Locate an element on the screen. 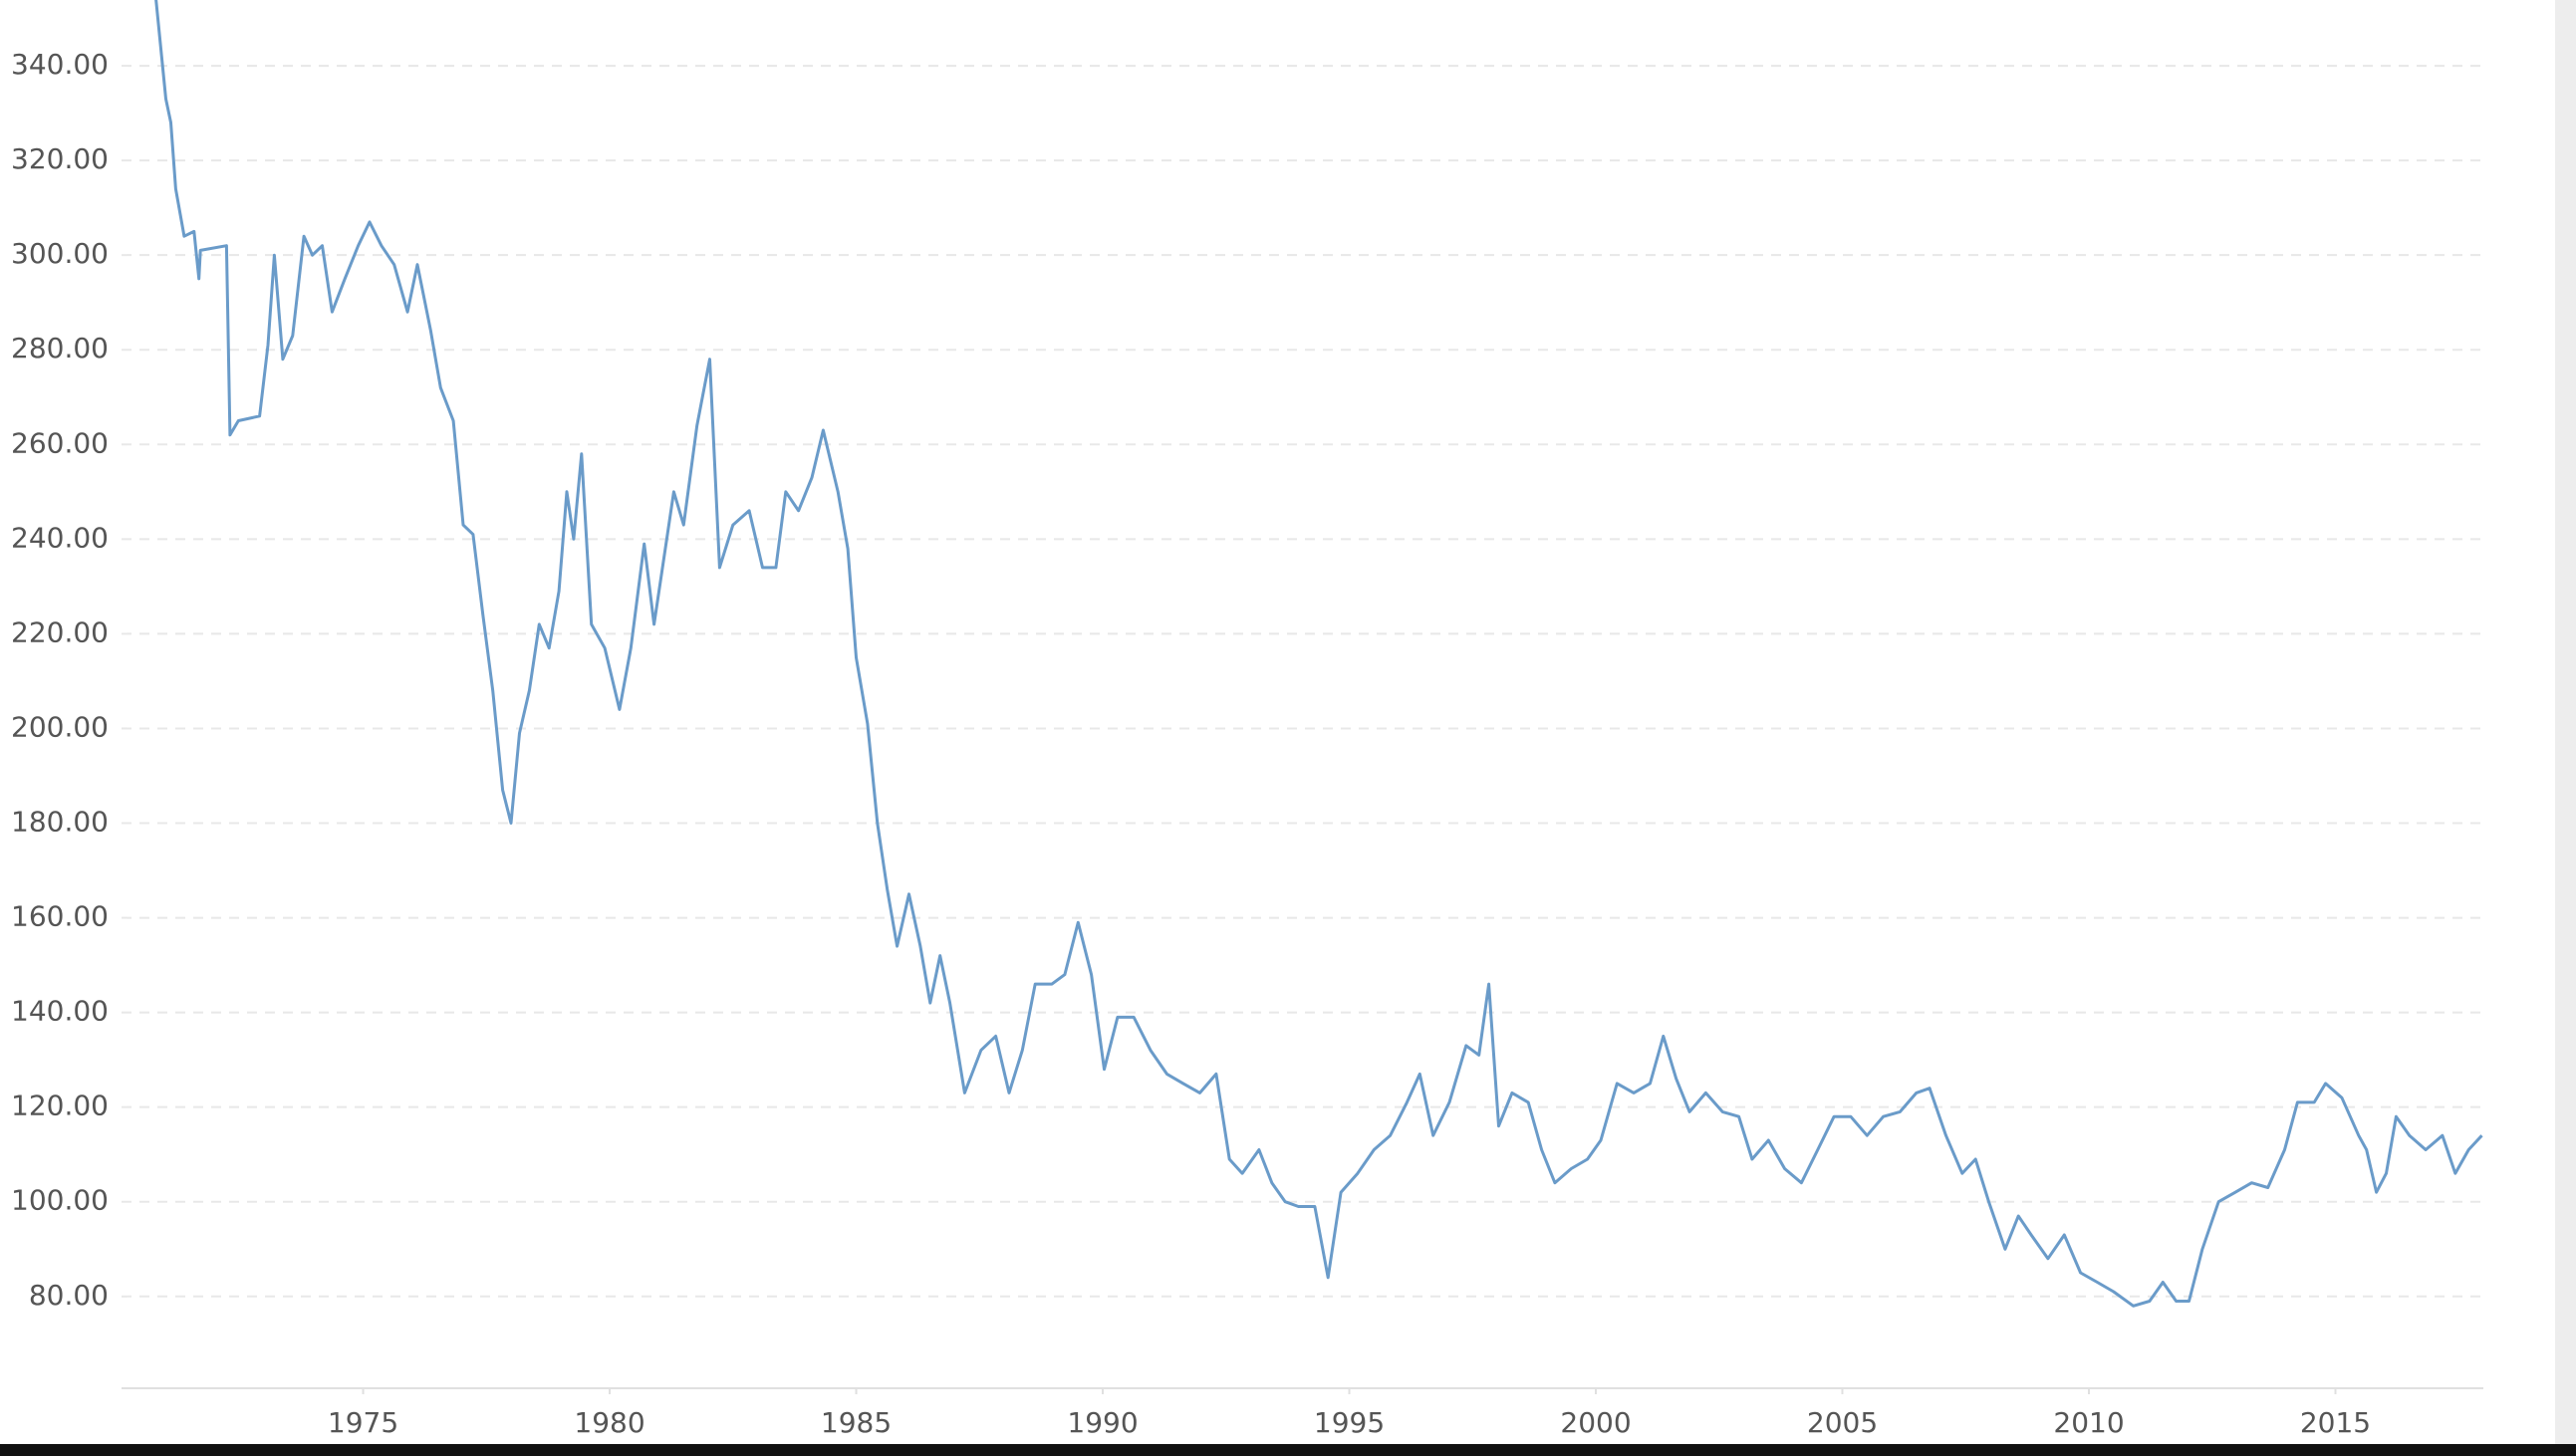 This screenshot has width=2576, height=1456. y-tick-label: 340.00 is located at coordinates (60, 64).